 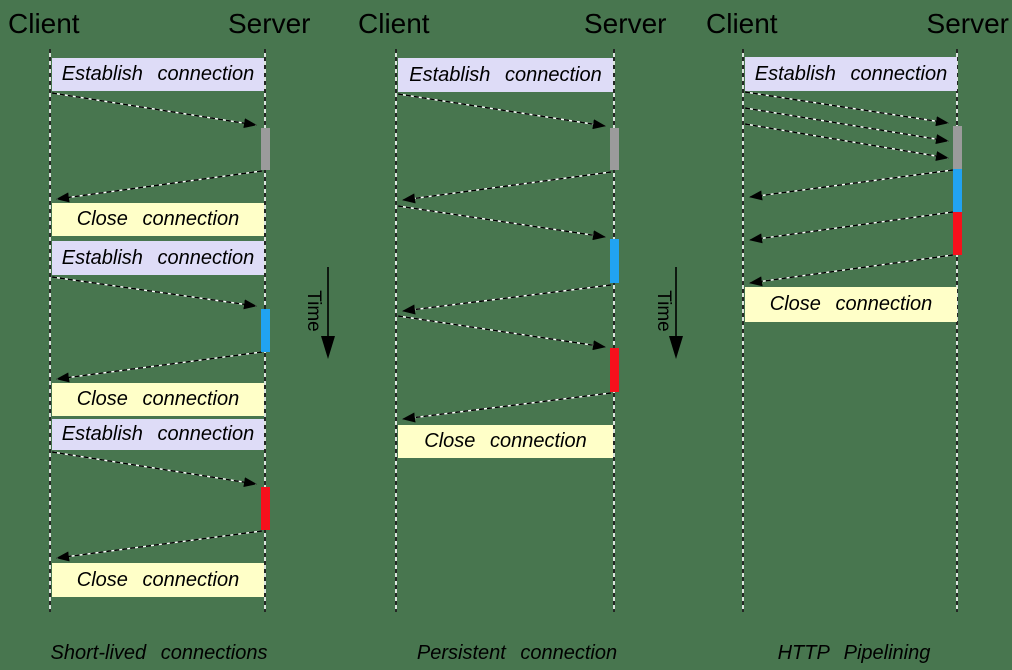 What do you see at coordinates (854, 653) in the screenshot?
I see `panel-caption-pipelining: HTTP Pipelining` at bounding box center [854, 653].